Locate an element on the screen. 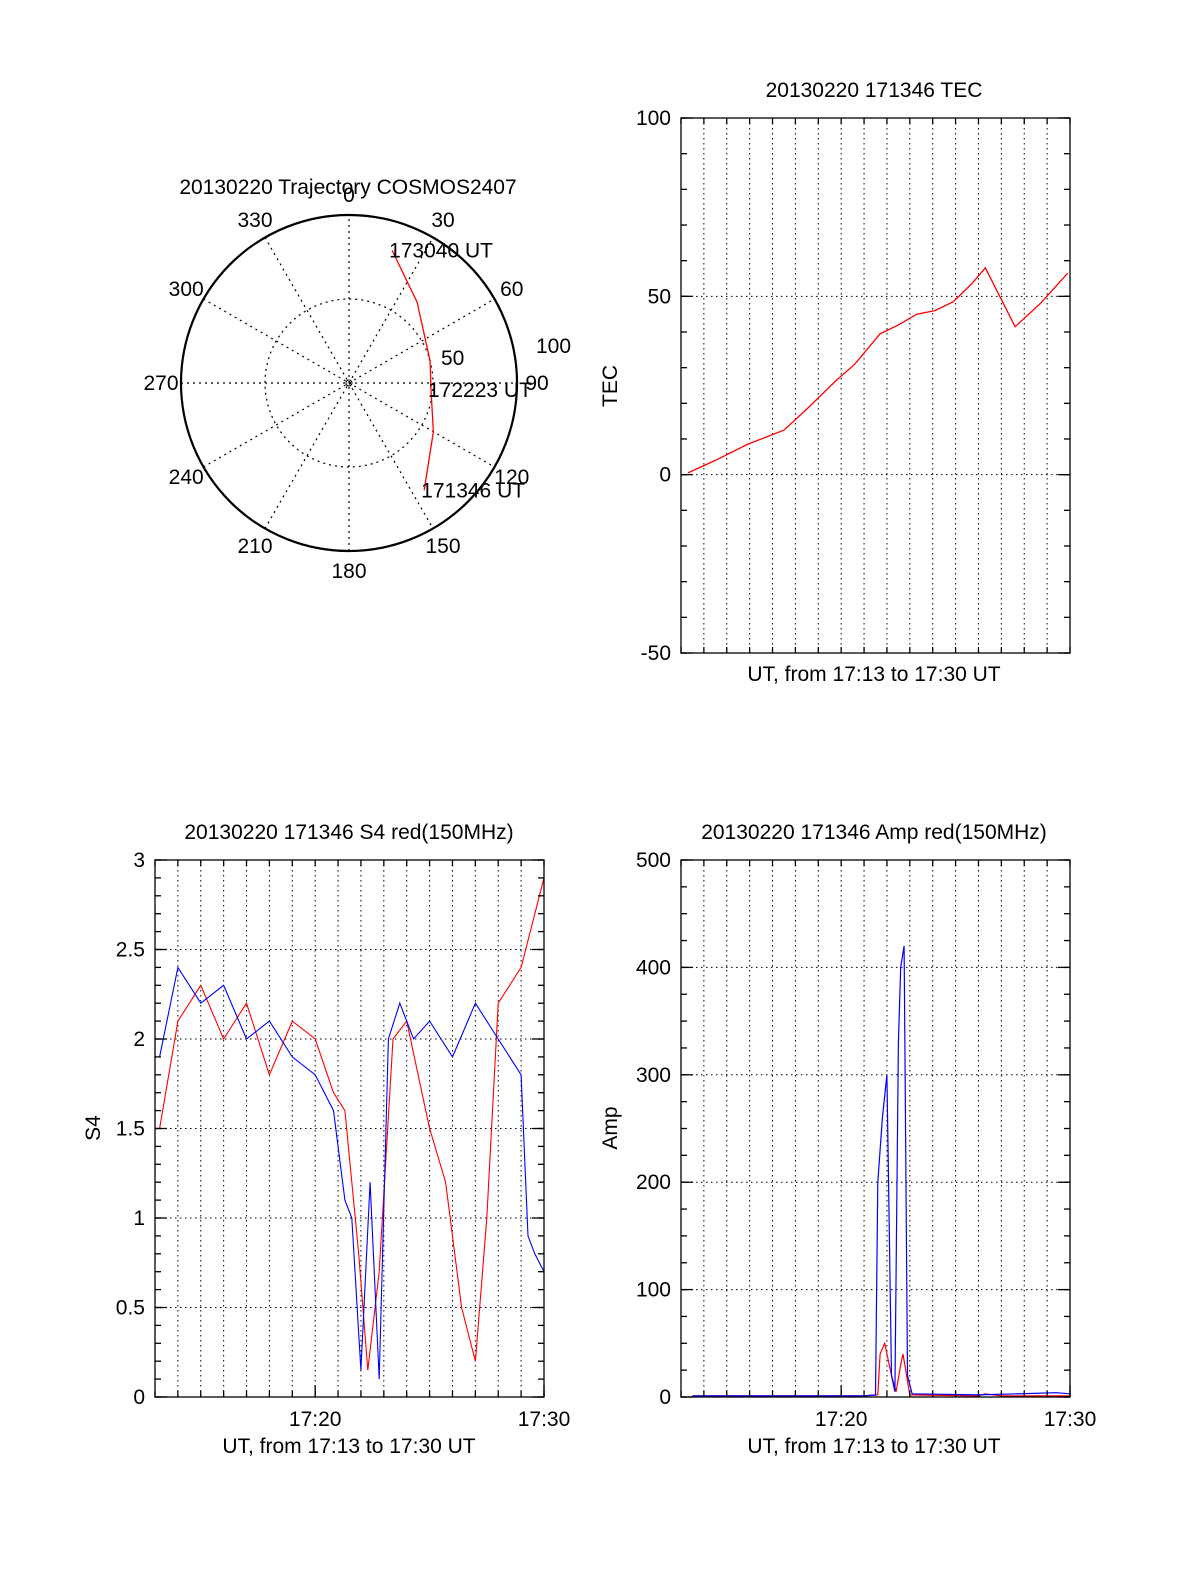 Image resolution: width=1200 pixels, height=1575 pixels. trajectory-labels: 173040 UT 172223 UT 171346 UT is located at coordinates (460, 370).